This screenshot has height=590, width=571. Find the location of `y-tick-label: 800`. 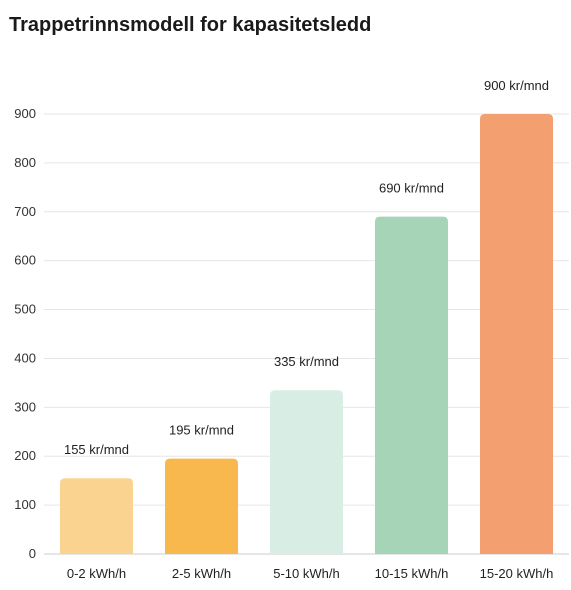

y-tick-label: 800 is located at coordinates (25, 162).